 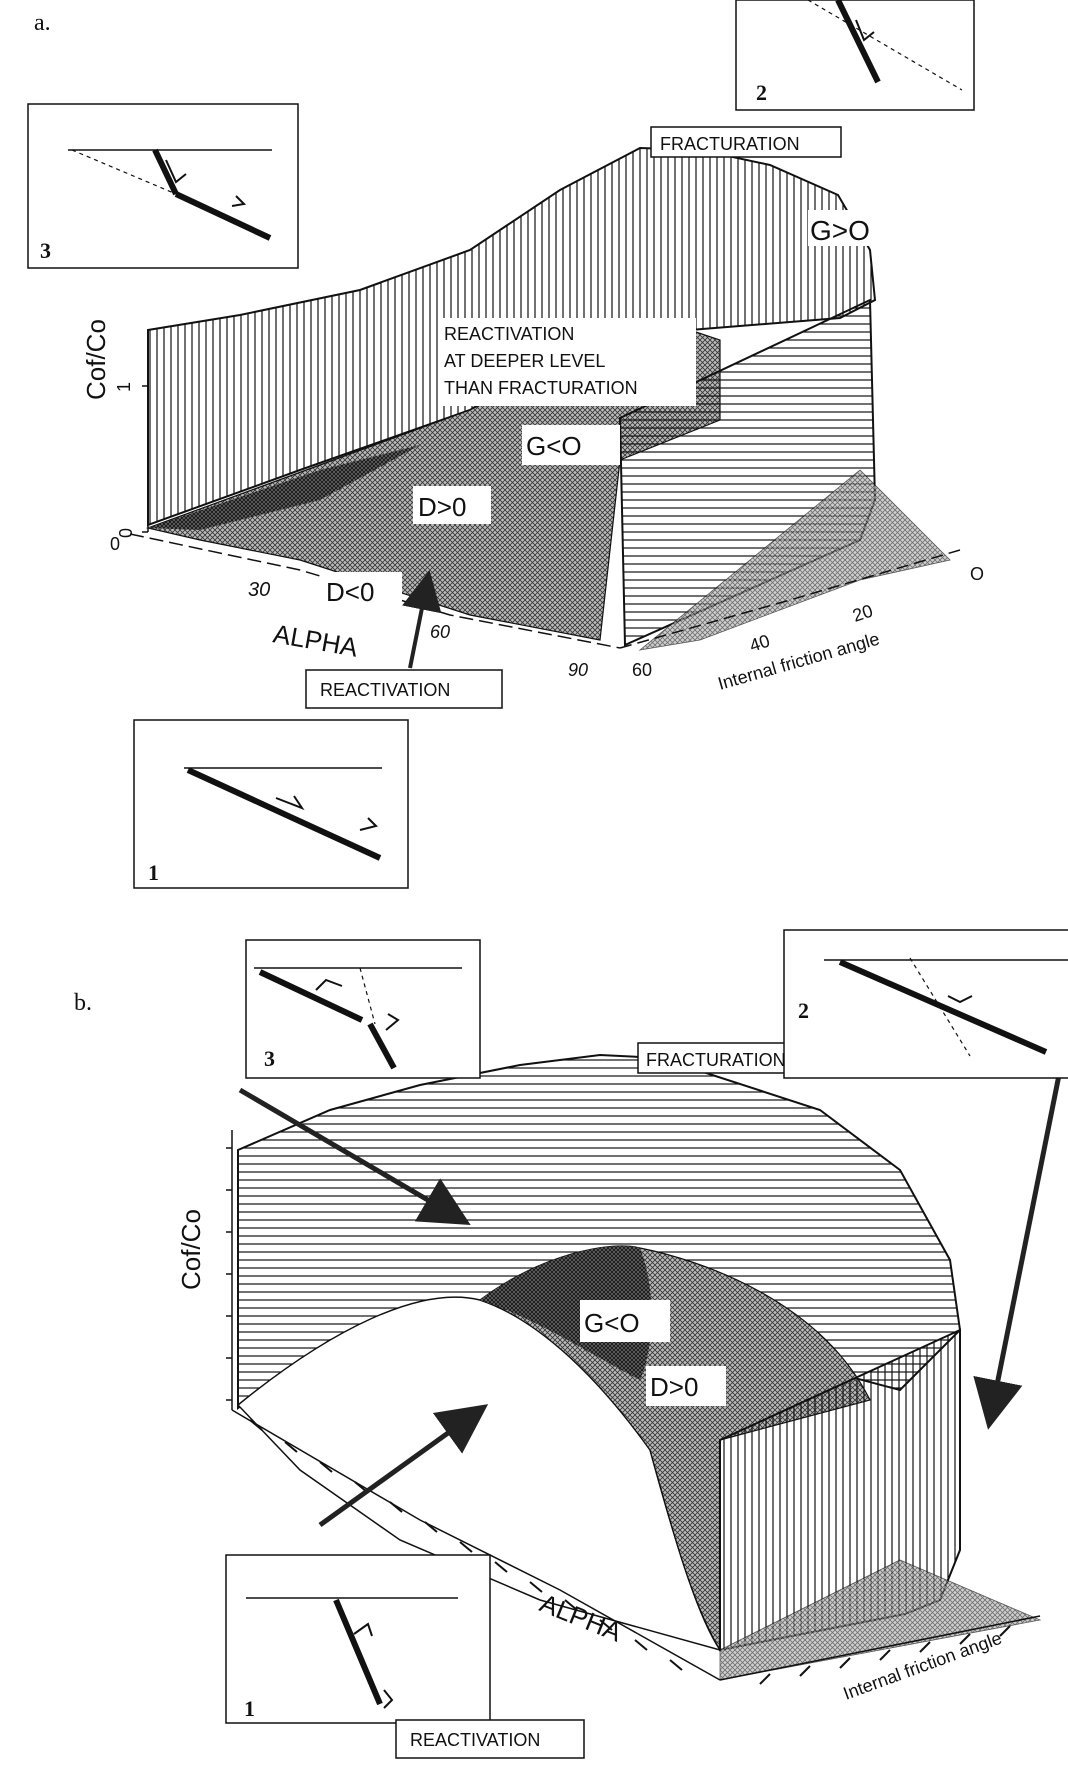 What do you see at coordinates (284, 487) in the screenshot?
I see `dark-wedge-a` at bounding box center [284, 487].